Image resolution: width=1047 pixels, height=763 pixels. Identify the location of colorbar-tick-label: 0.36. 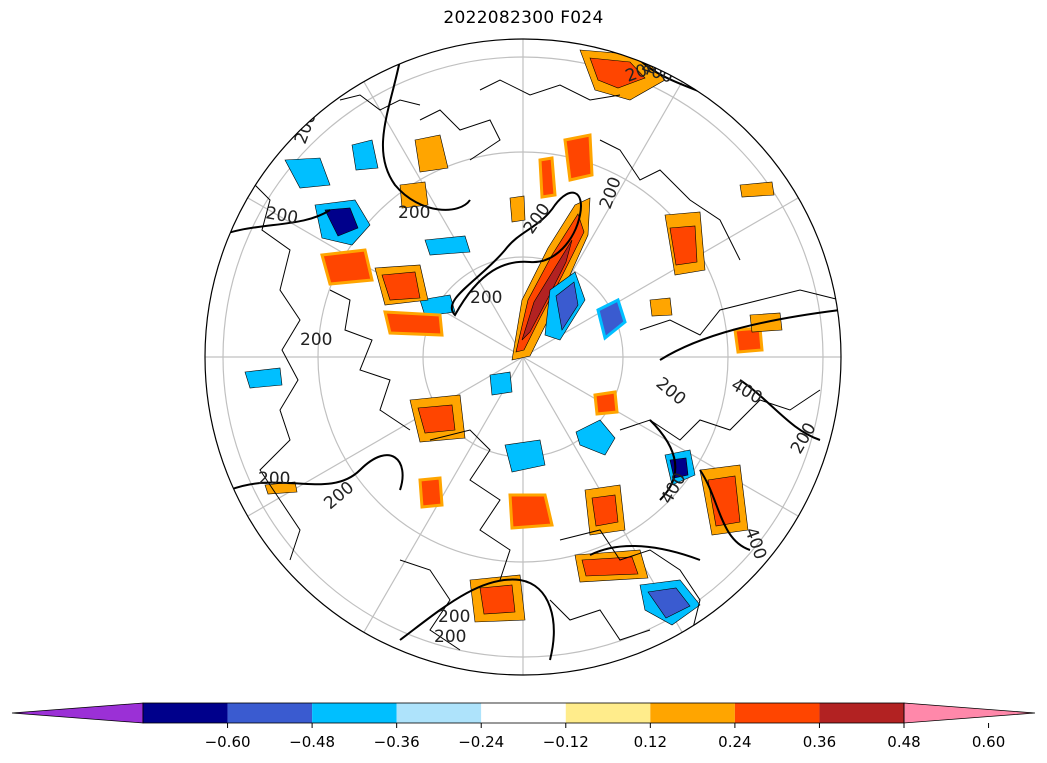
(819, 742).